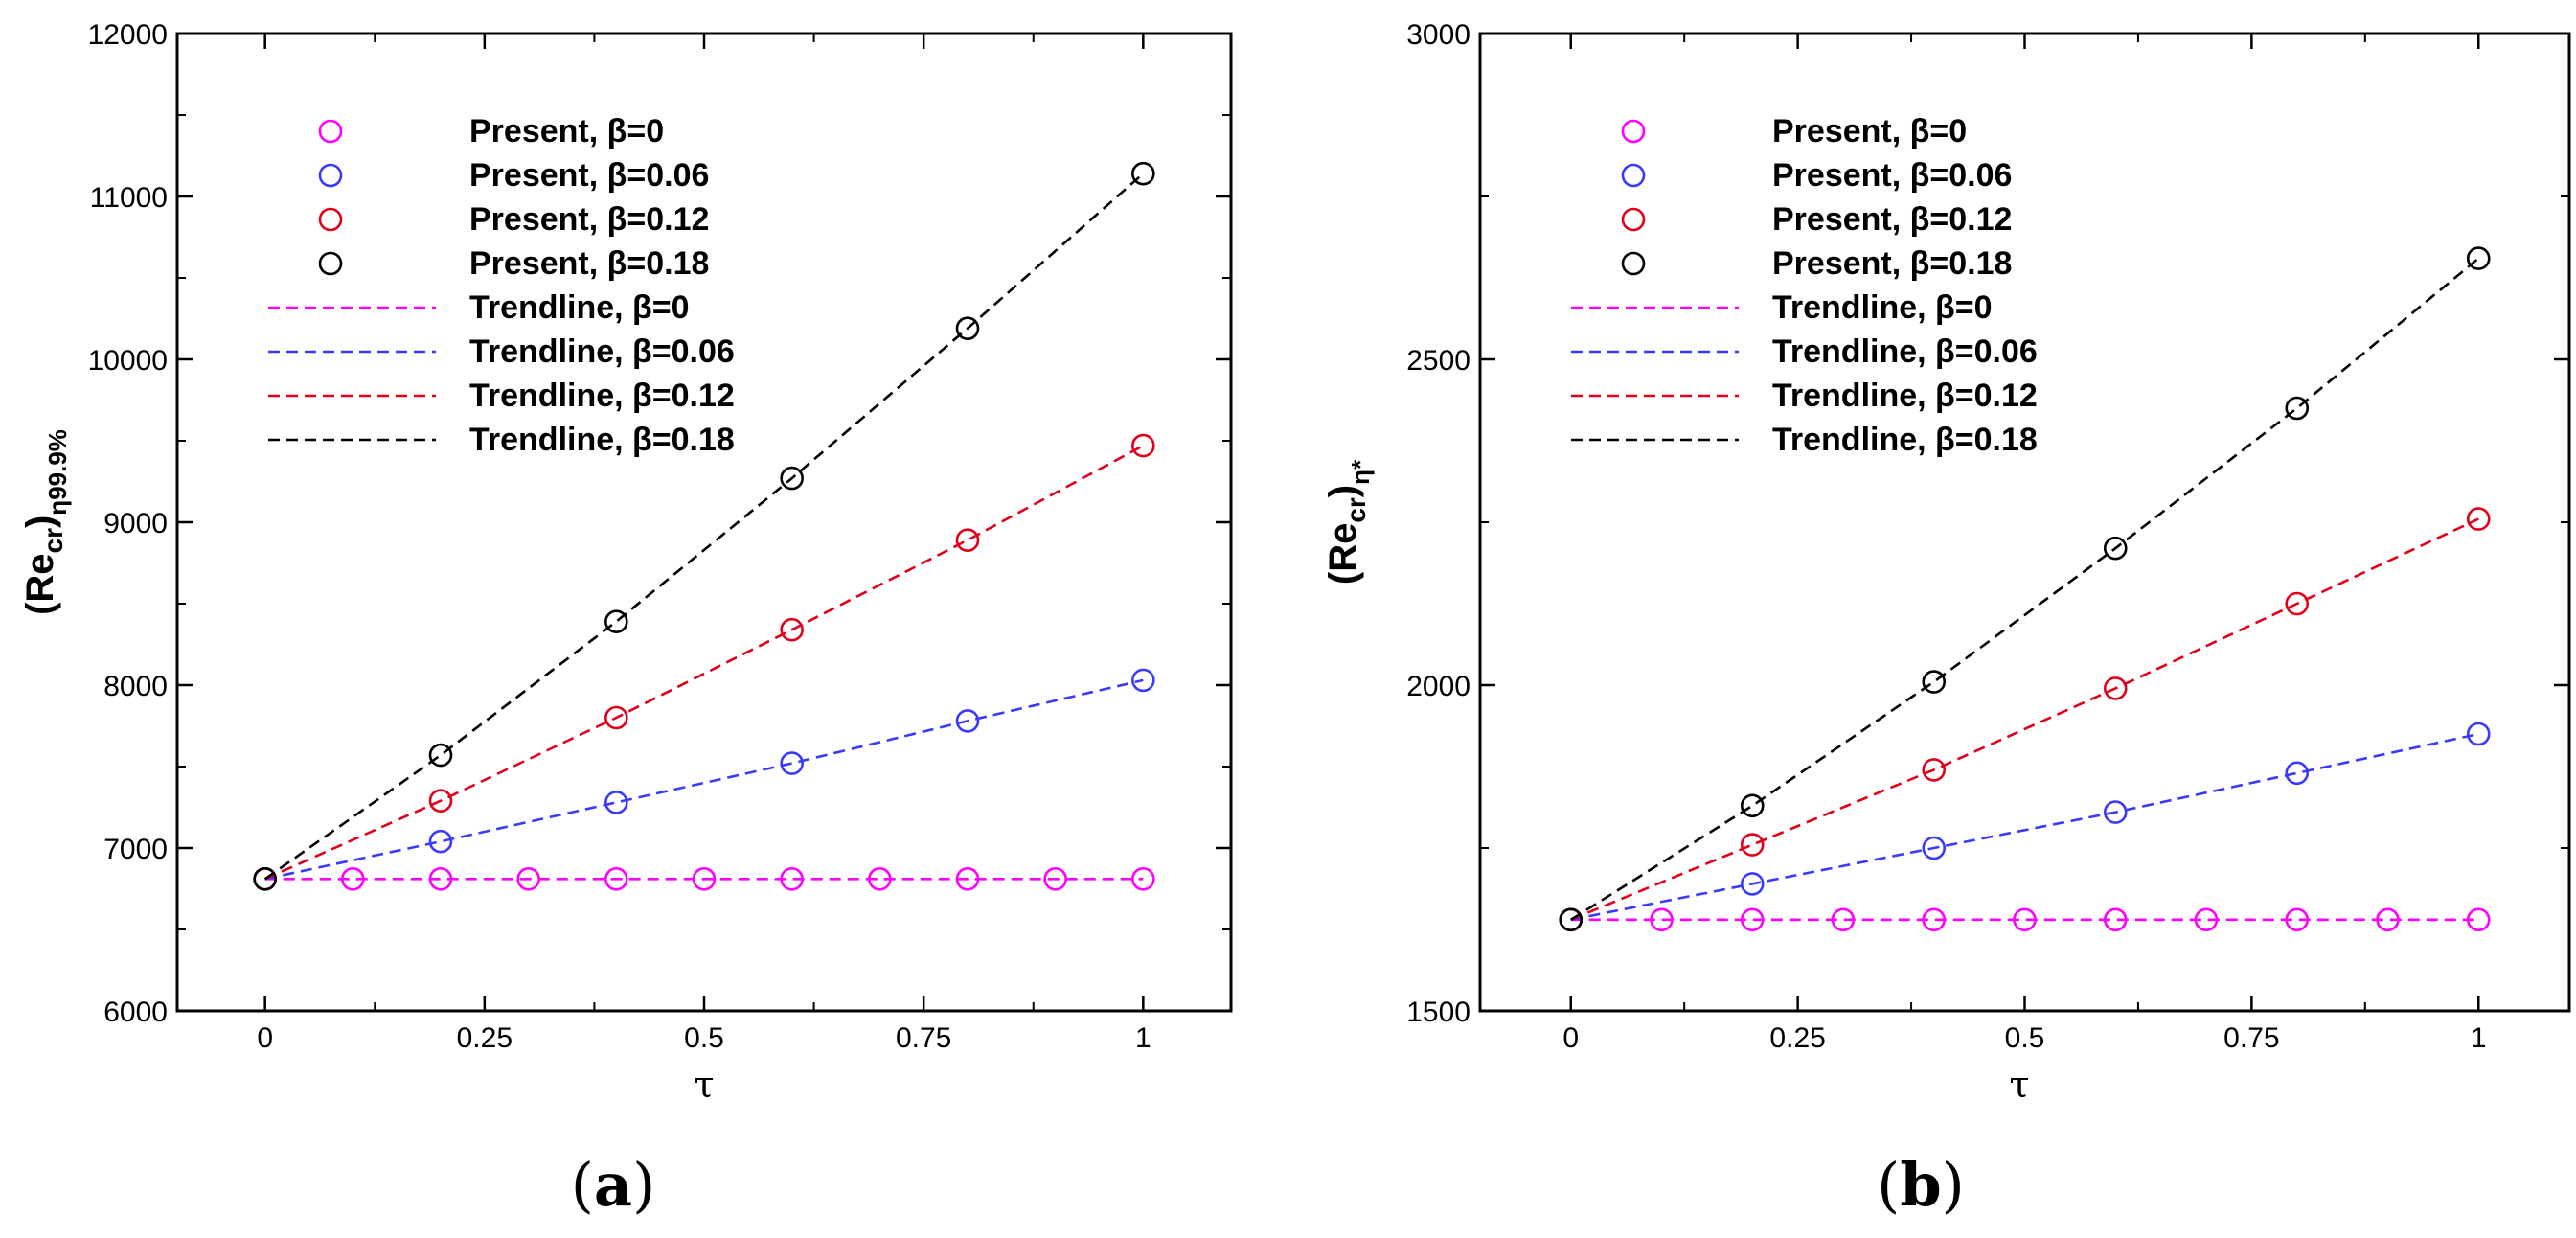 Image resolution: width=2576 pixels, height=1238 pixels. What do you see at coordinates (136, 686) in the screenshot?
I see `y-tick-label: 8000` at bounding box center [136, 686].